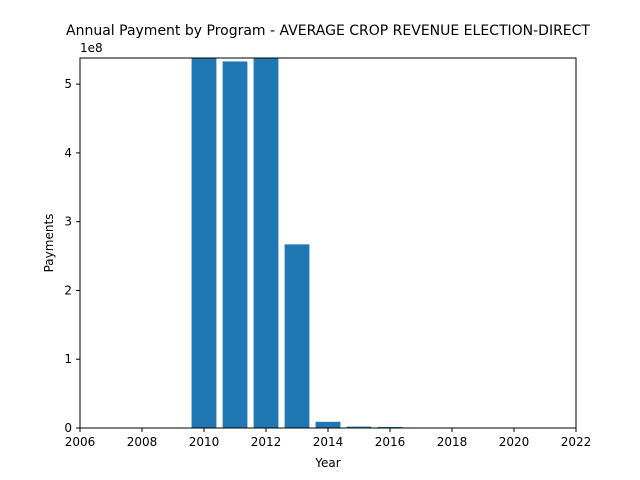 This screenshot has width=640, height=480. Describe the element at coordinates (266, 243) in the screenshot. I see `bar-2012` at that location.